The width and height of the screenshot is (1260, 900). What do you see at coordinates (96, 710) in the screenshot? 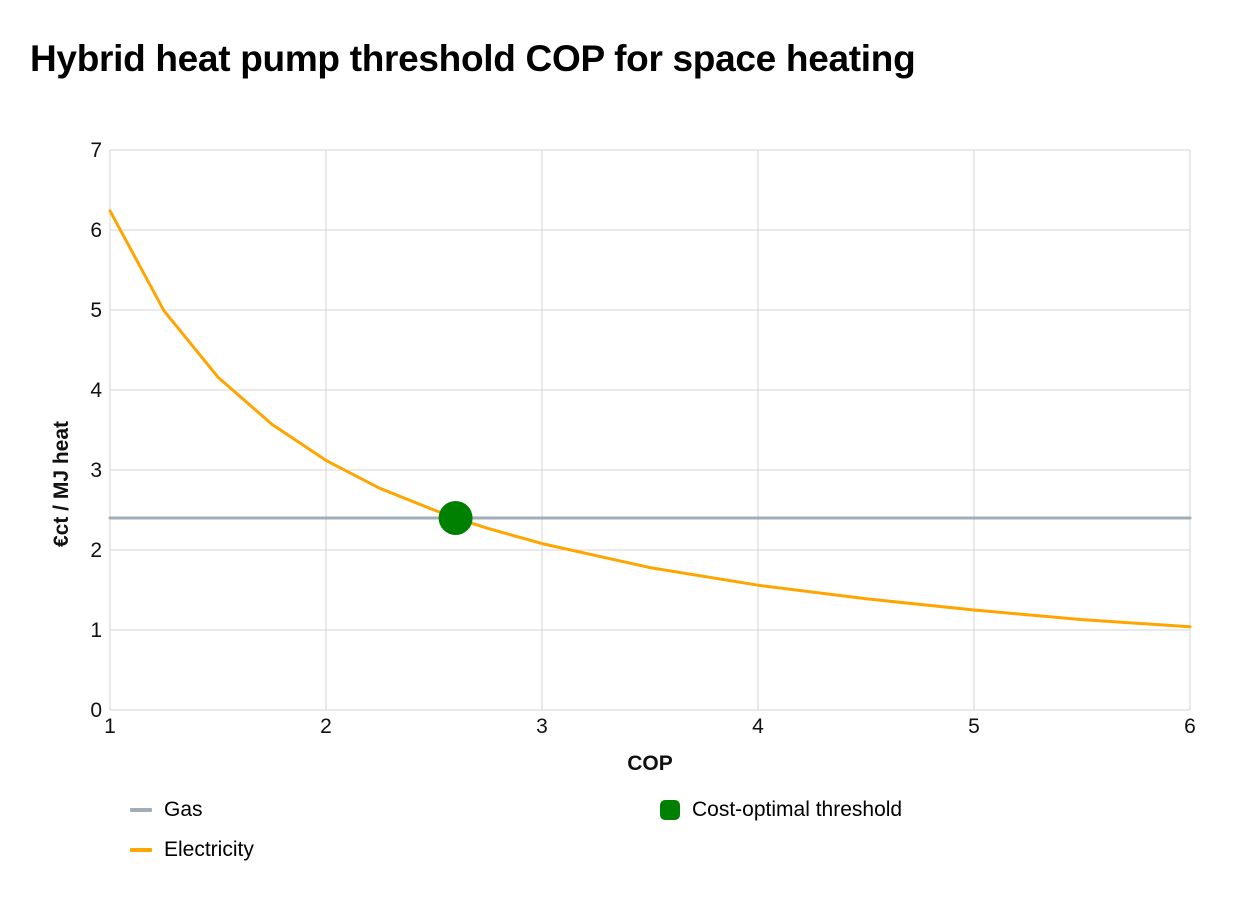
I see `y-tick-label: 0` at bounding box center [96, 710].